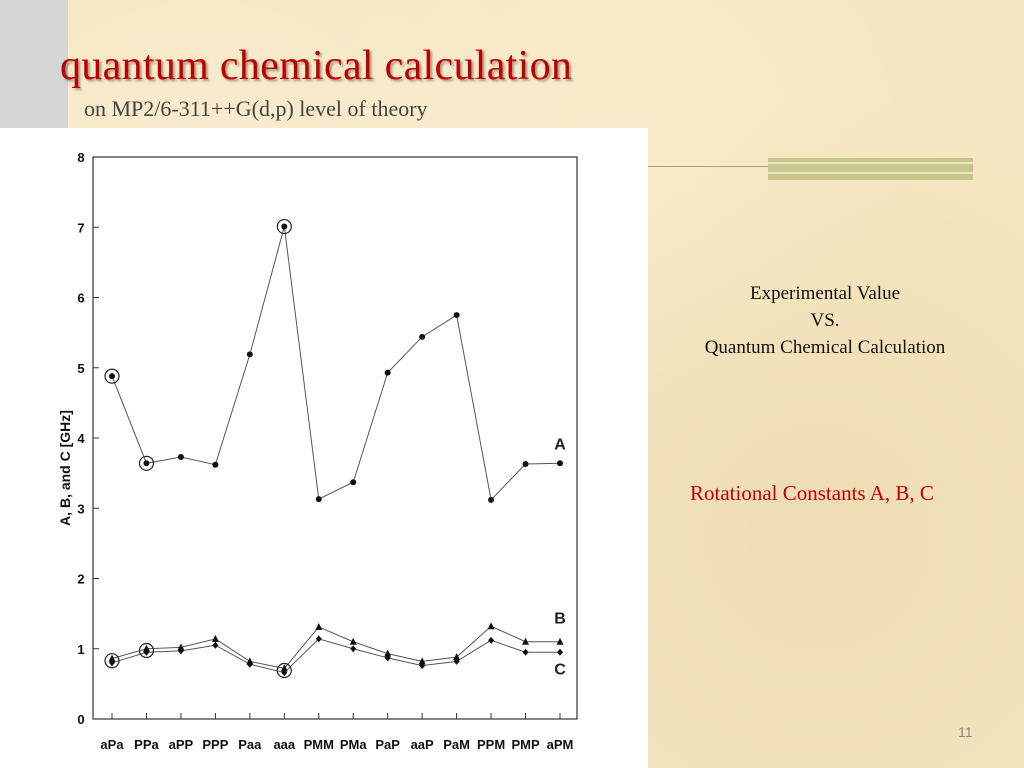  Describe the element at coordinates (112, 658) in the screenshot. I see `point-b-aPa` at that location.